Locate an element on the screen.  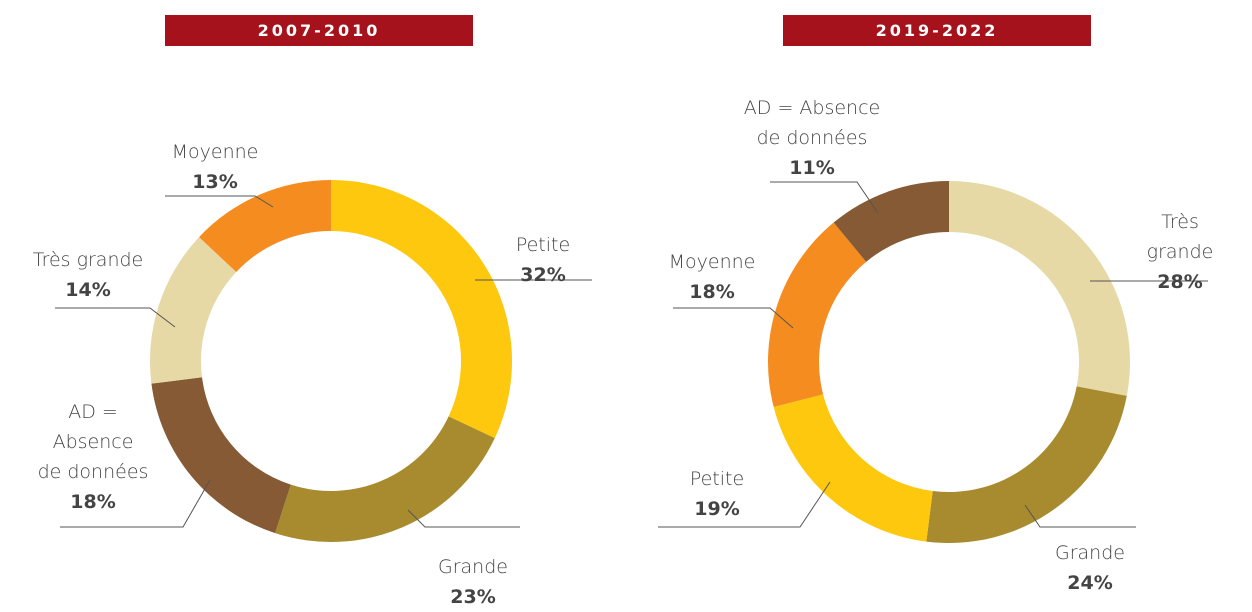
value-label: 11% is located at coordinates (812, 168).